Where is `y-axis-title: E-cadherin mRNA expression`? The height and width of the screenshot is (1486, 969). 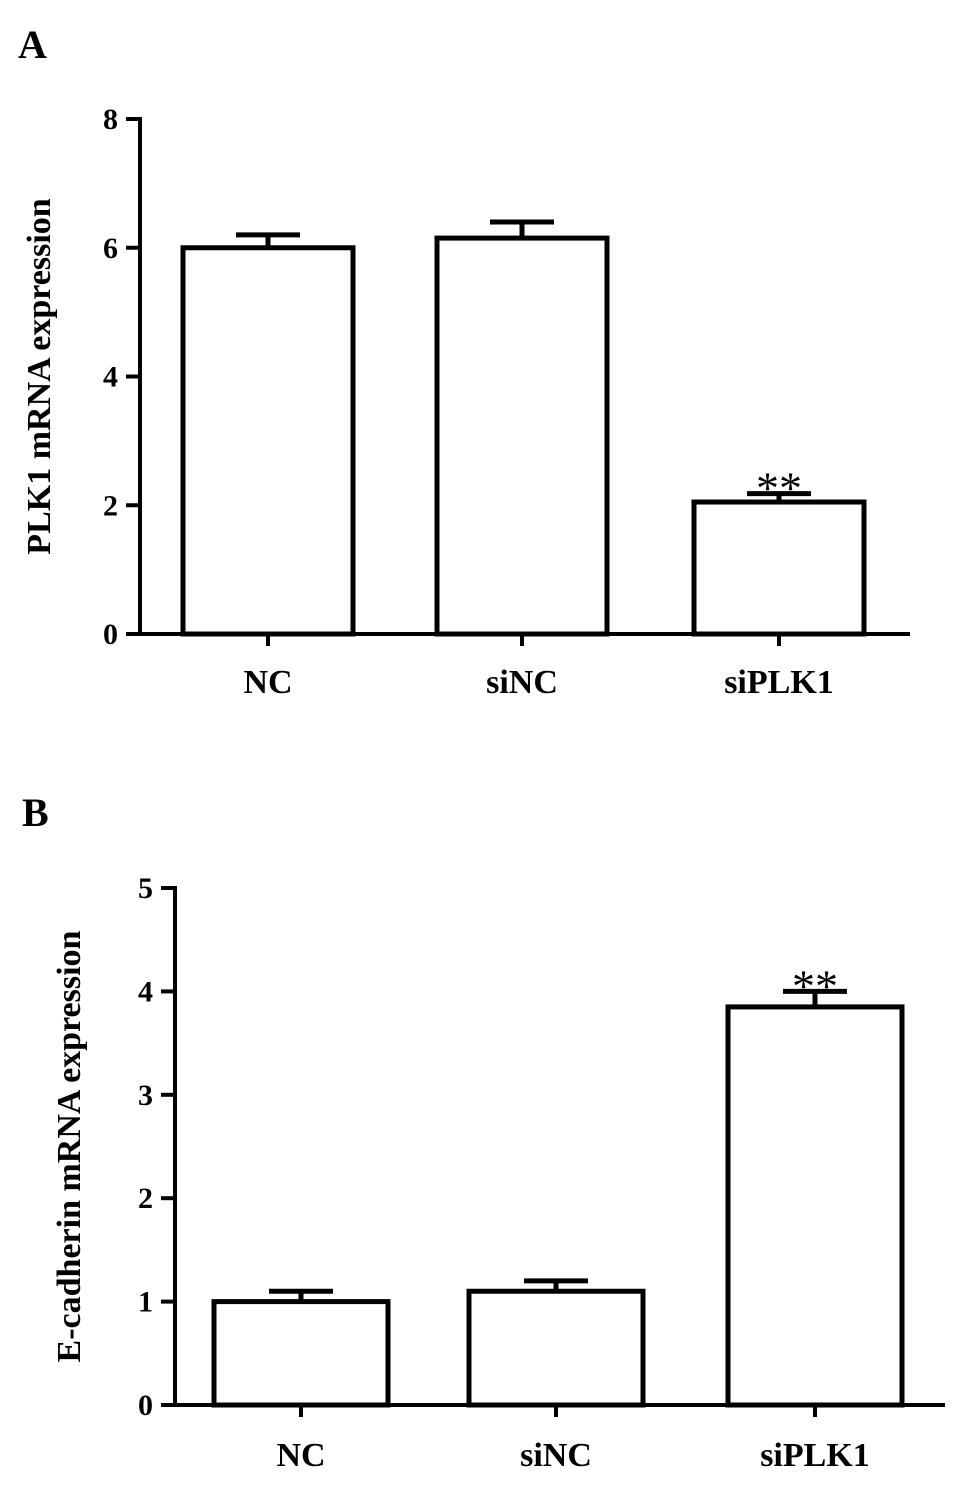
y-axis-title: E-cadherin mRNA expression is located at coordinates (69, 1146).